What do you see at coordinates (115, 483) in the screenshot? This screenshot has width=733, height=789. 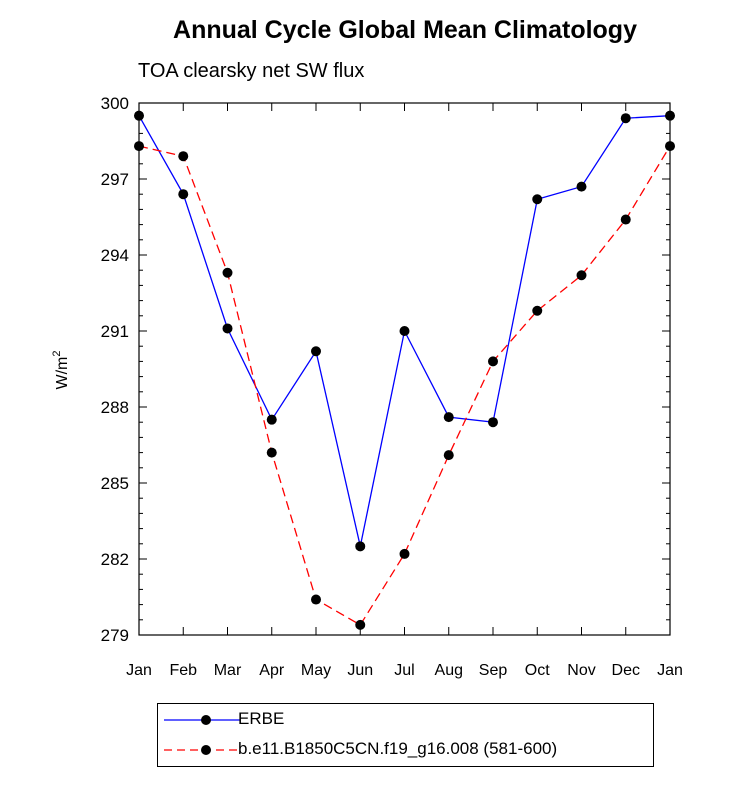 I see `y-tick-label: 285` at bounding box center [115, 483].